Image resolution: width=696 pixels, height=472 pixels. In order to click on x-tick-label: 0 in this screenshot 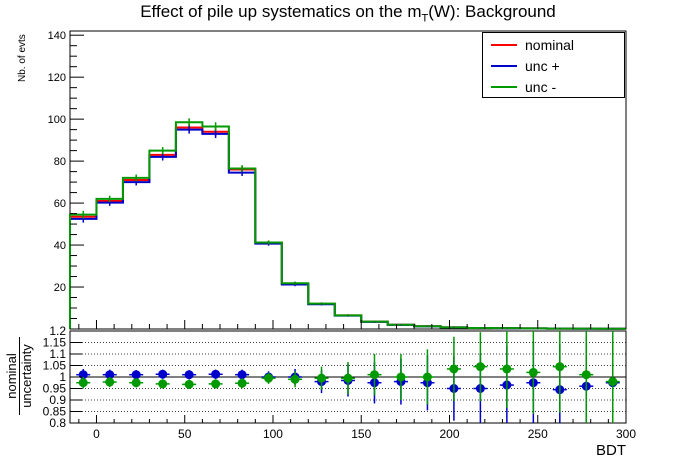, I will do `click(96, 434)`.